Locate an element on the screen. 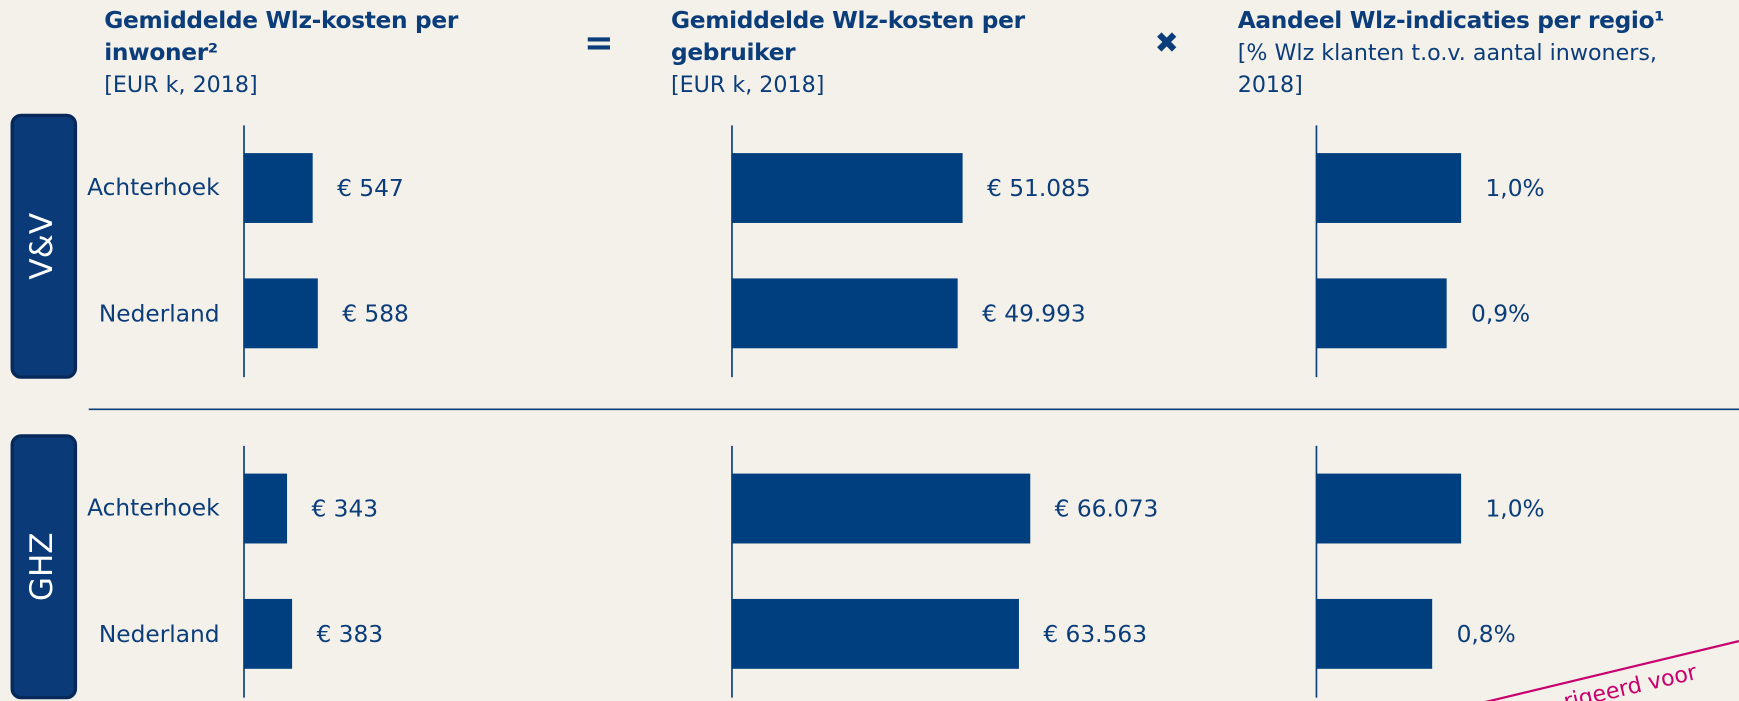 This screenshot has width=1739, height=701. stamp-line is located at coordinates (1611, 670).